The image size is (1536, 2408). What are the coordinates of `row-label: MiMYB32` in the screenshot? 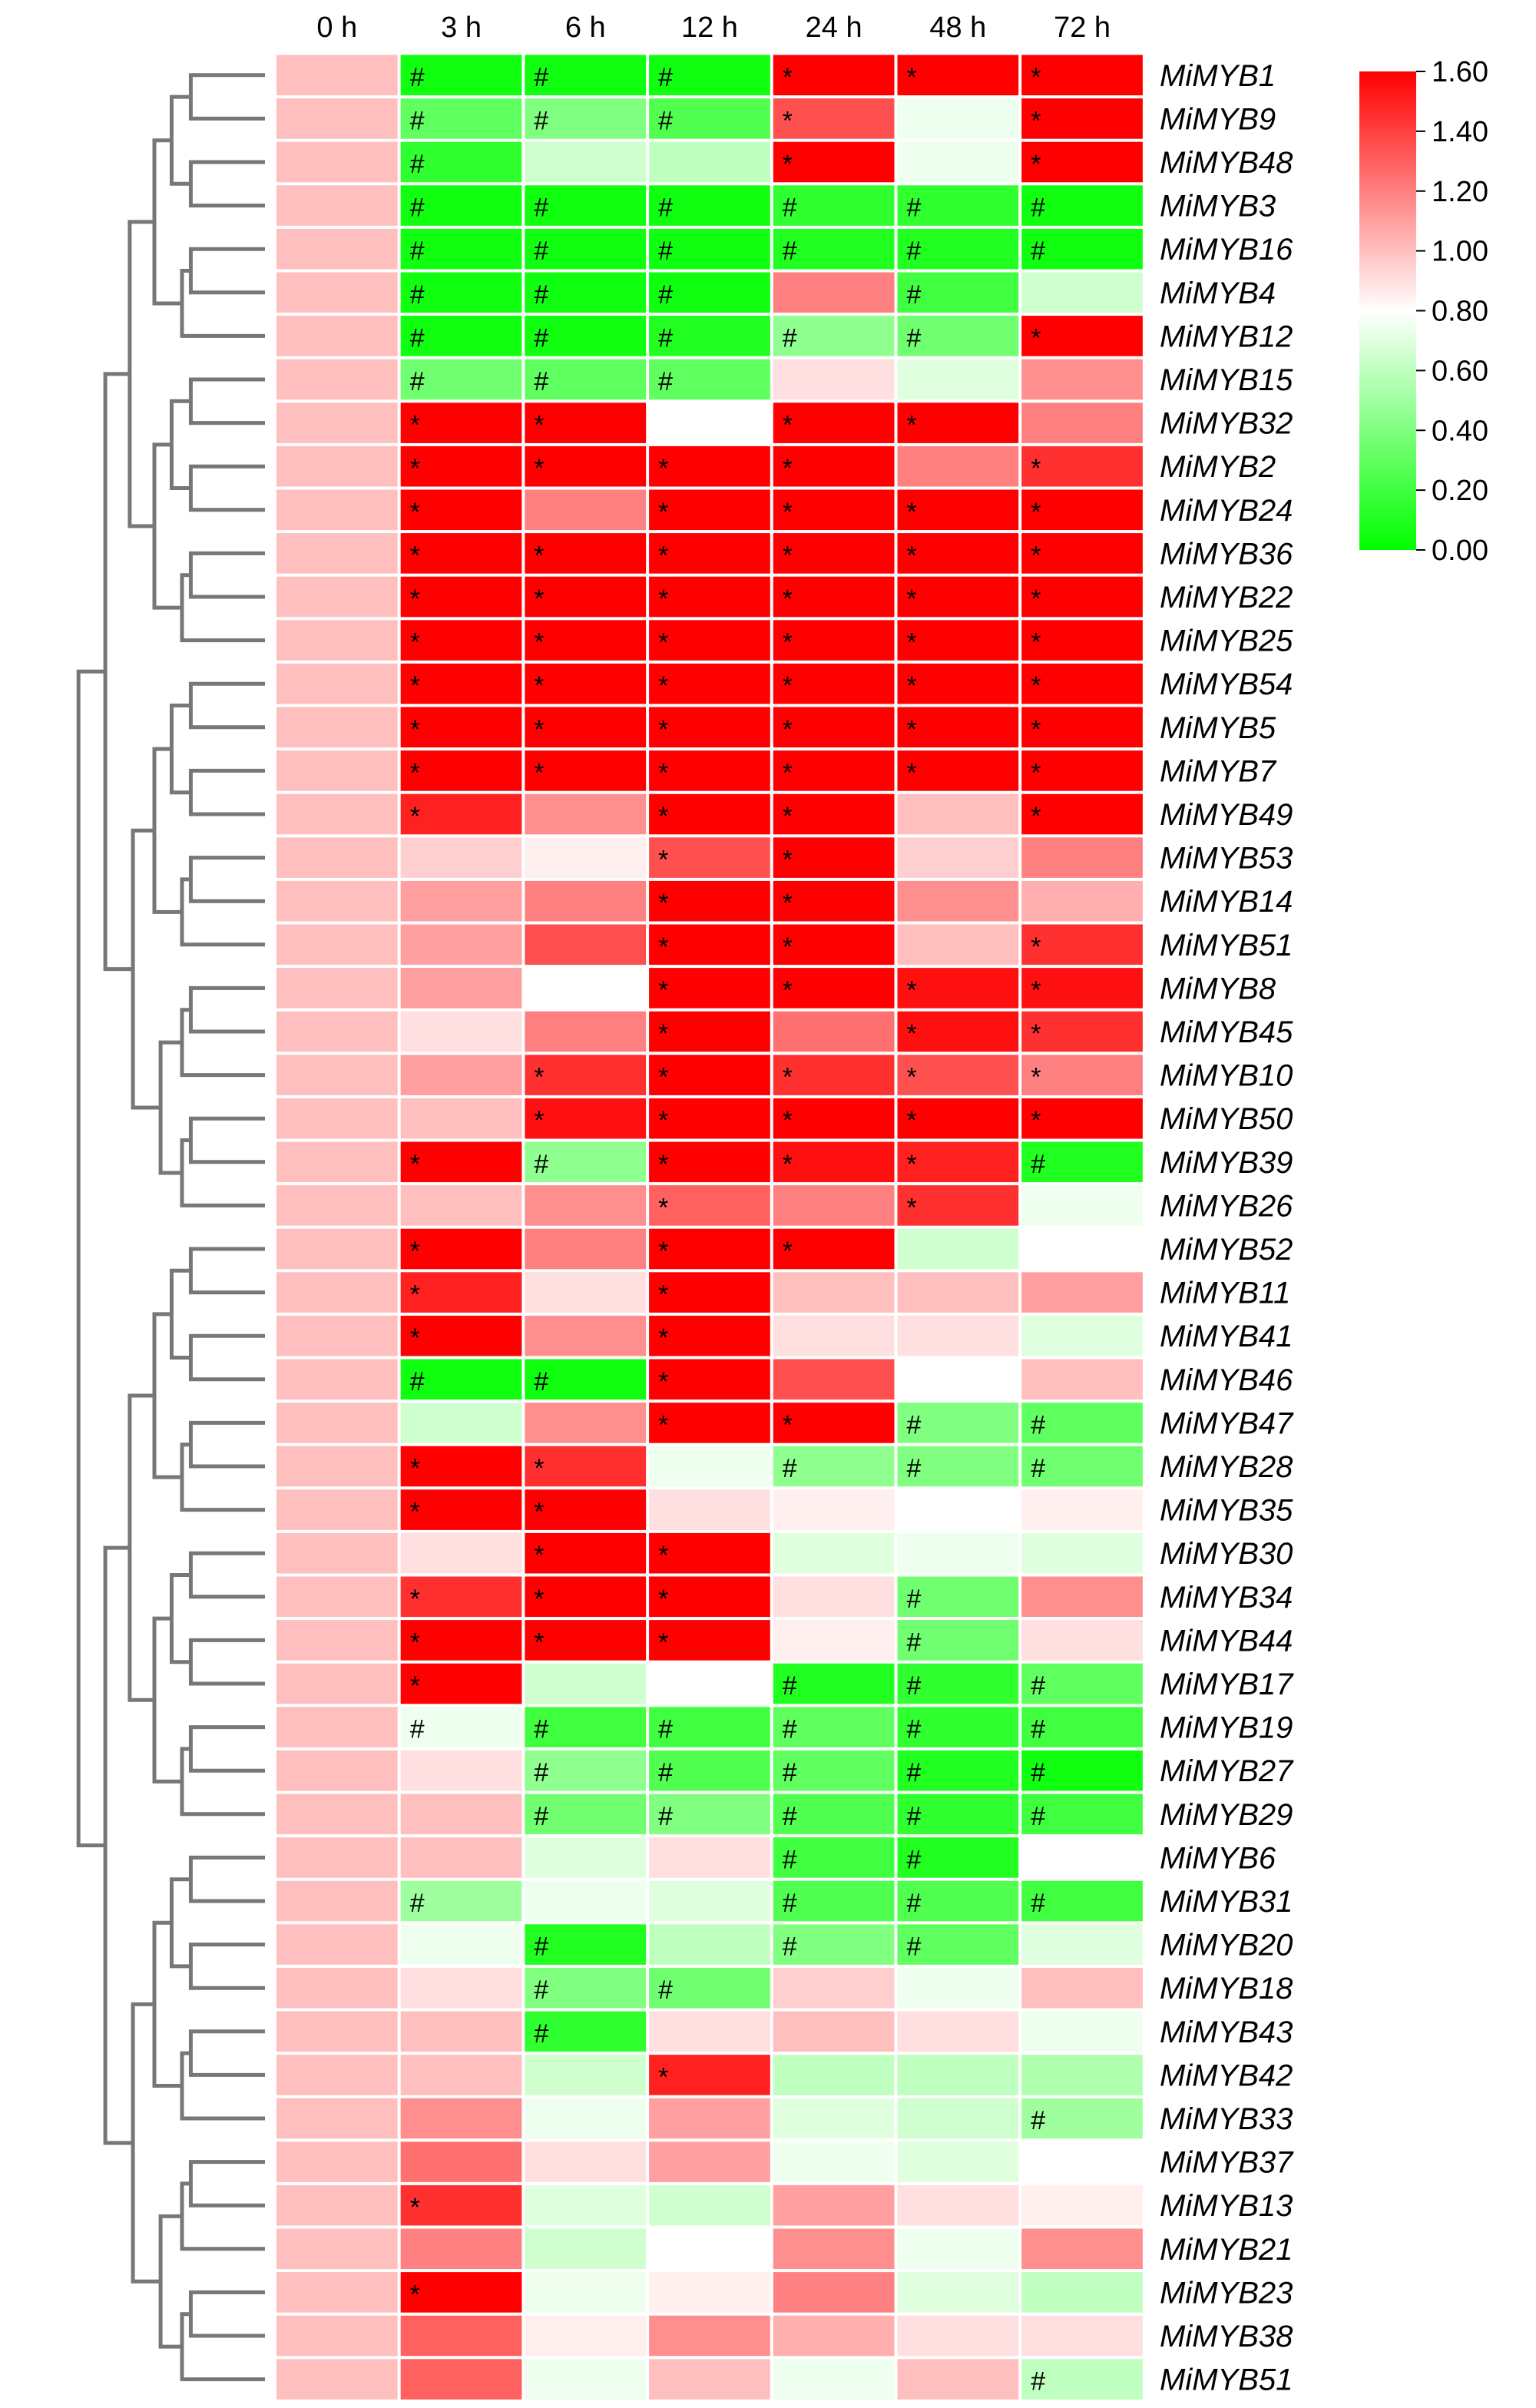 It's located at (1226, 424).